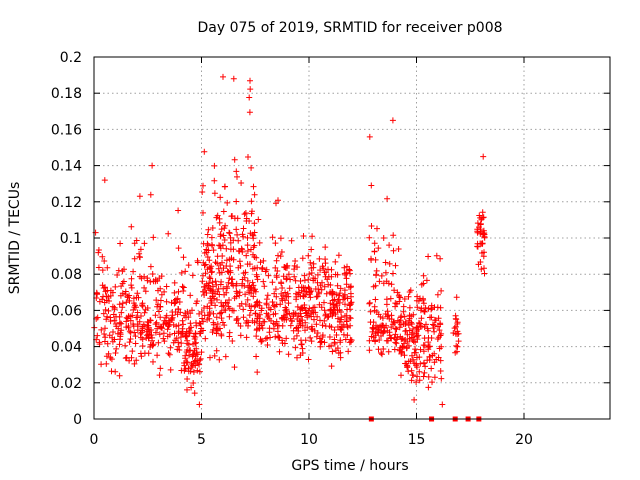  What do you see at coordinates (371, 185) in the screenshot?
I see `data-point-extreme` at bounding box center [371, 185].